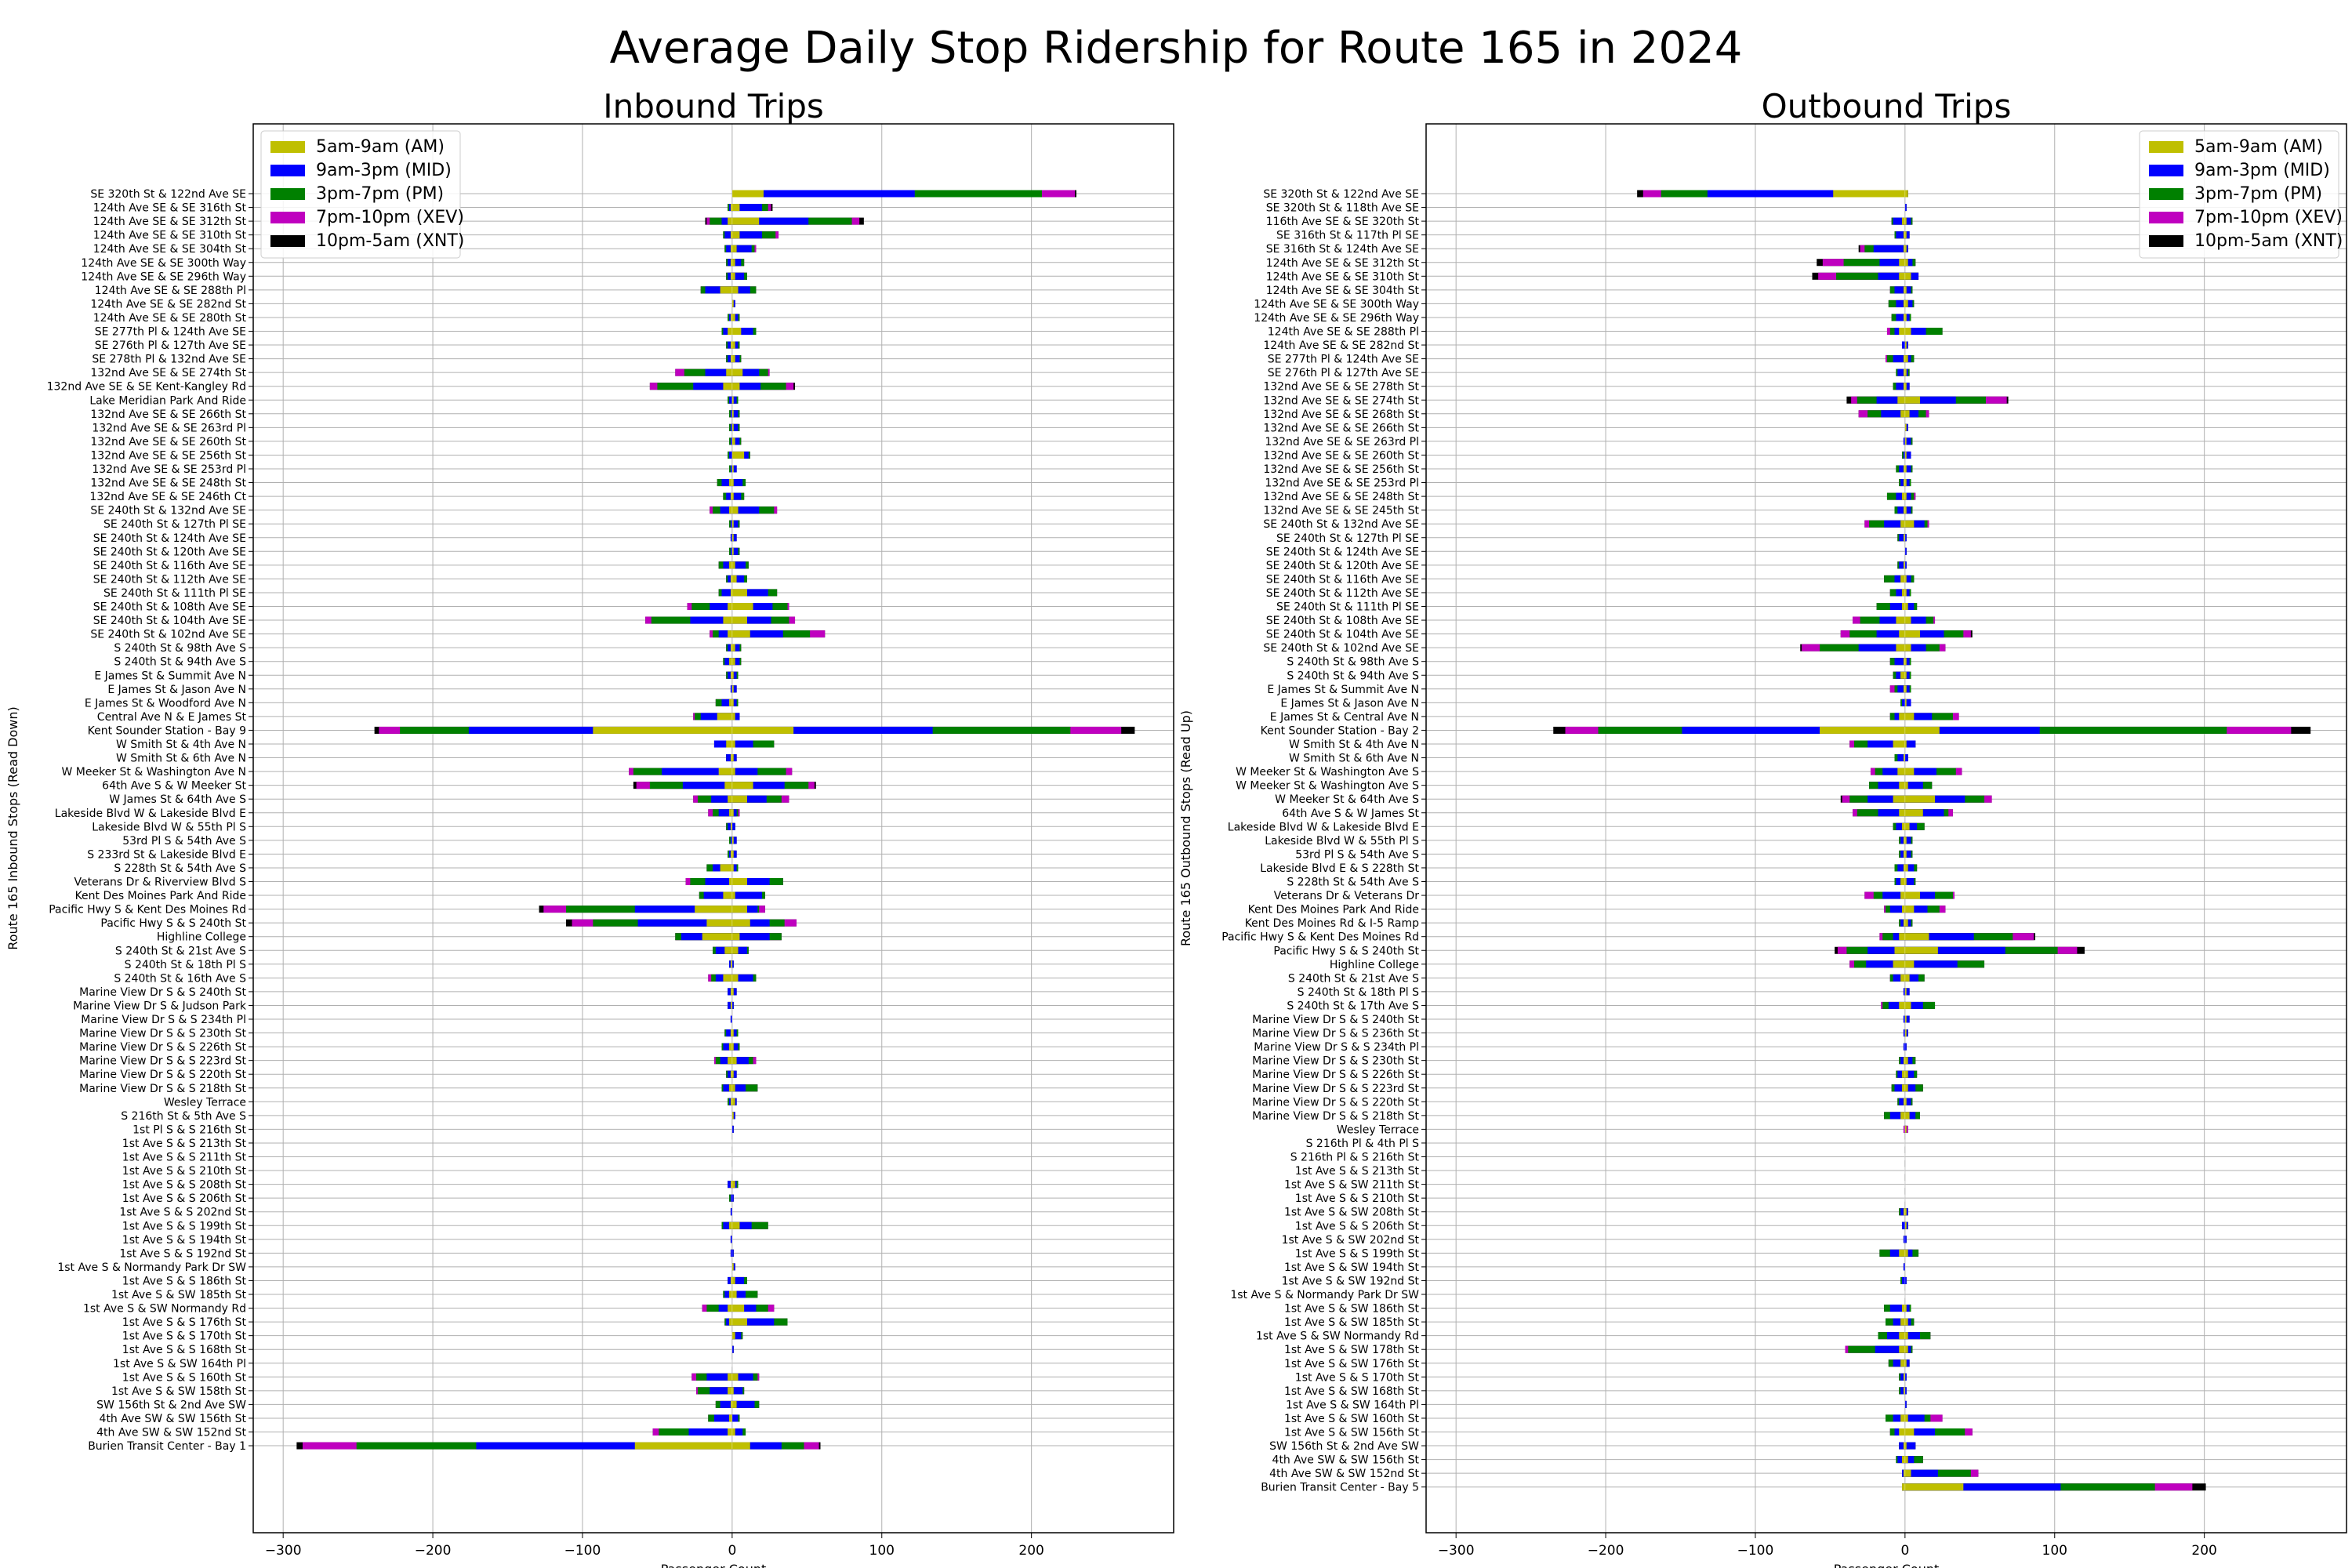 The width and height of the screenshot is (2352, 1568). I want to click on y-tick-label: 1st Ave S & S 213th St, so click(1357, 1171).